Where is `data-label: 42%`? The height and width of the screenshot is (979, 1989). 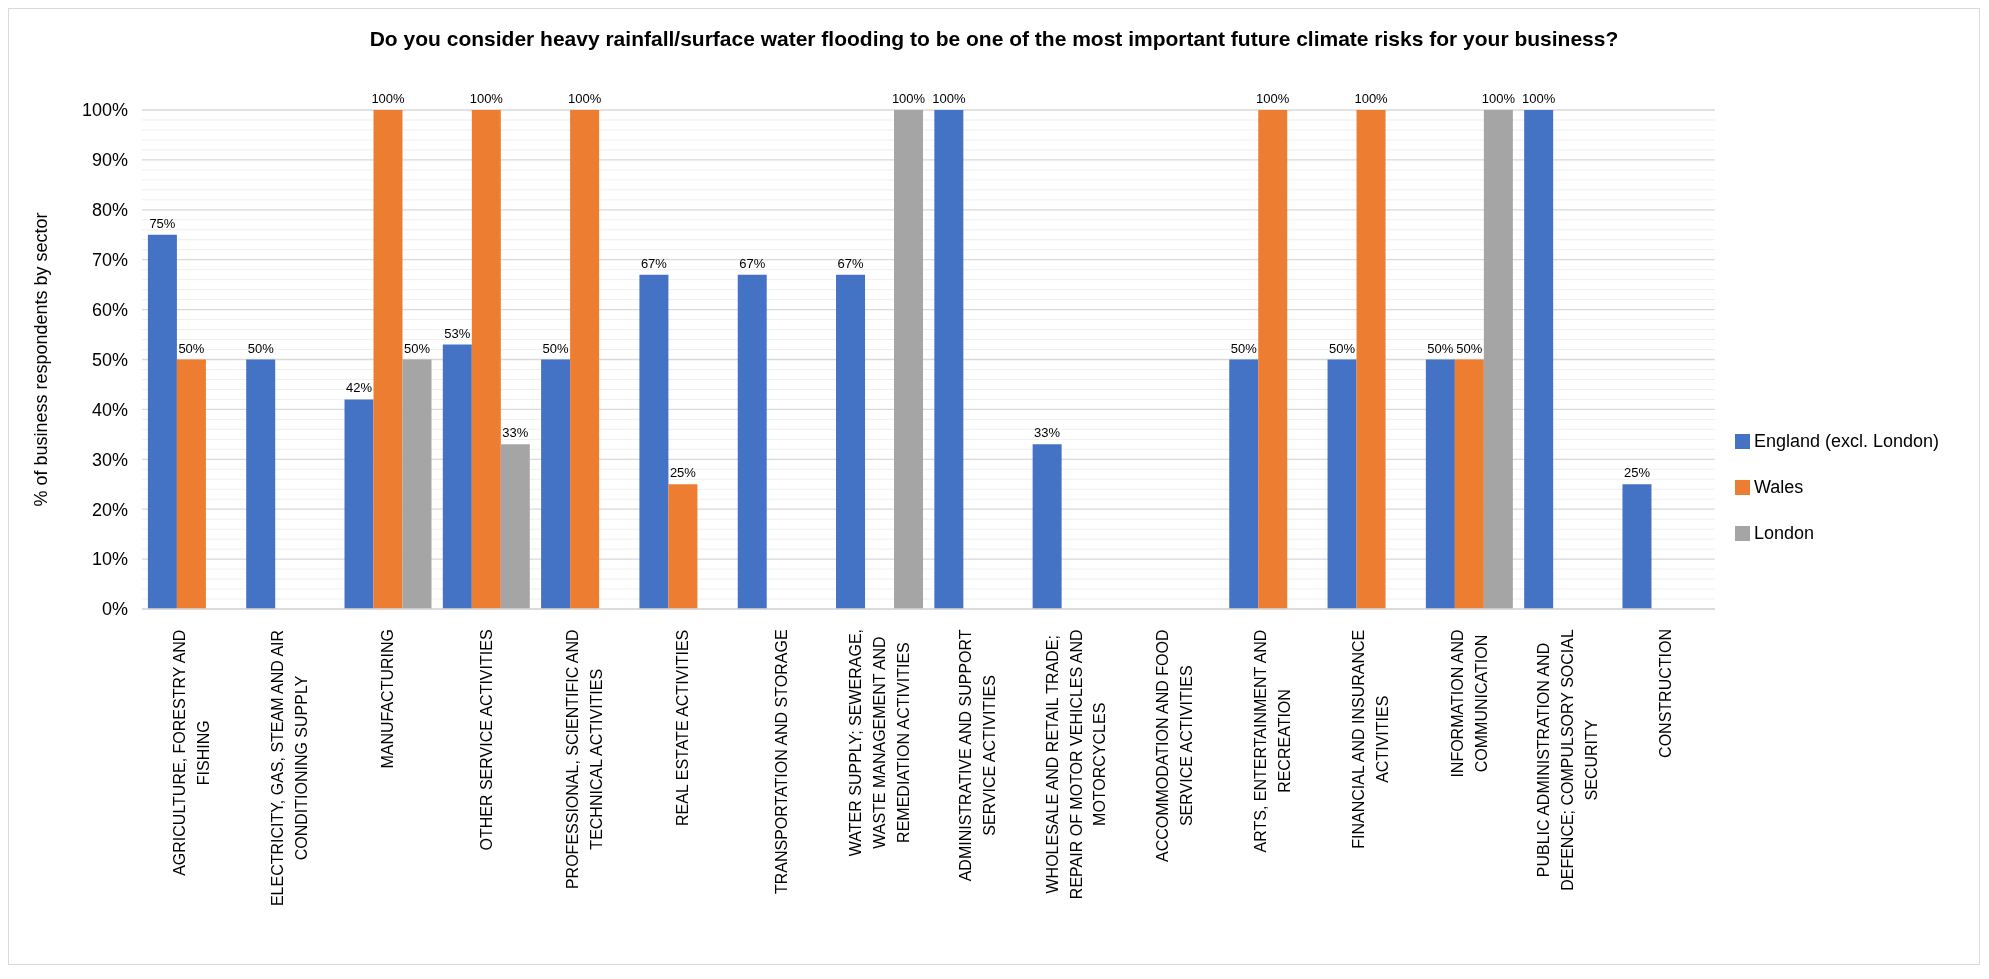
data-label: 42% is located at coordinates (359, 388).